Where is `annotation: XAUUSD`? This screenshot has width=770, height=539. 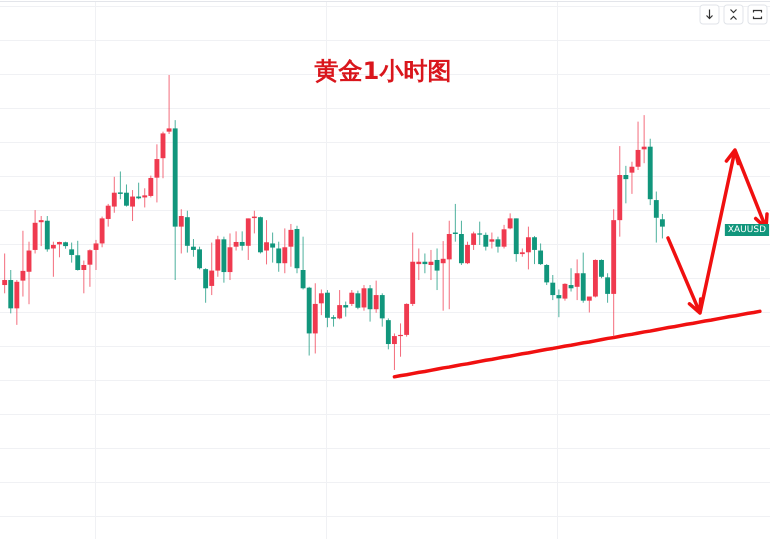
annotation: XAUUSD is located at coordinates (747, 230).